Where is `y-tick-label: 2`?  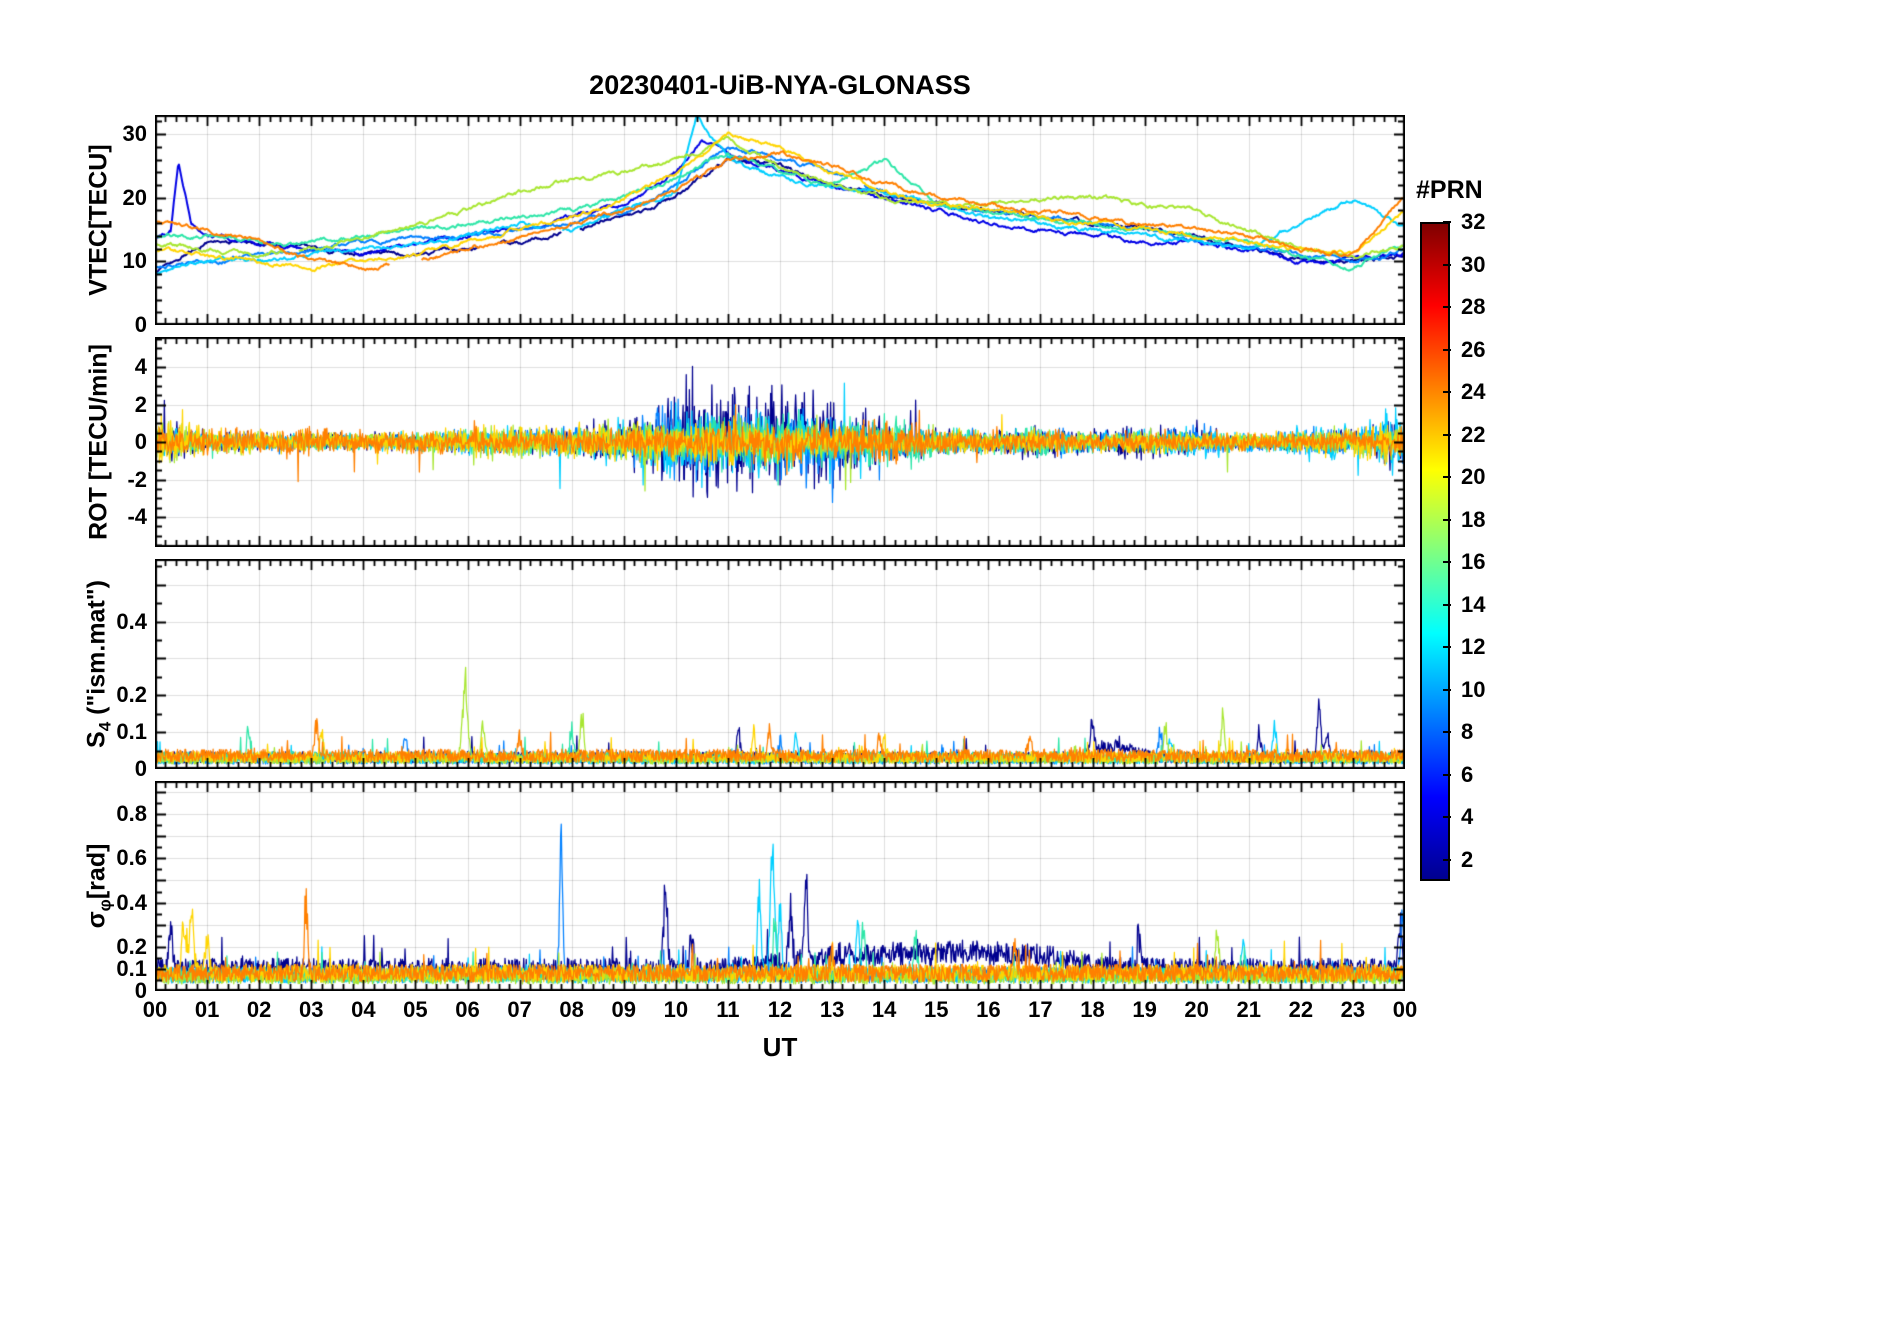 y-tick-label: 2 is located at coordinates (140, 404).